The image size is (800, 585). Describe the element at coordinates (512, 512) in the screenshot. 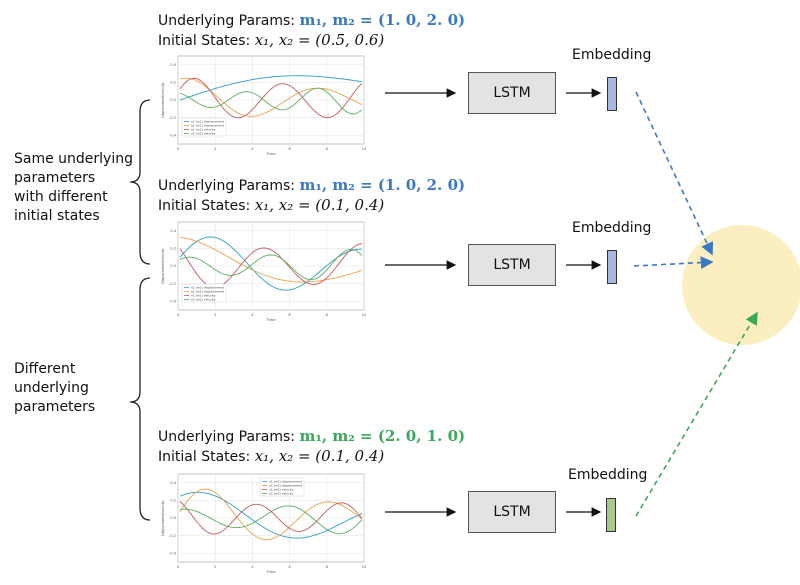

I see `panel3-lstm-box: LSTM` at that location.